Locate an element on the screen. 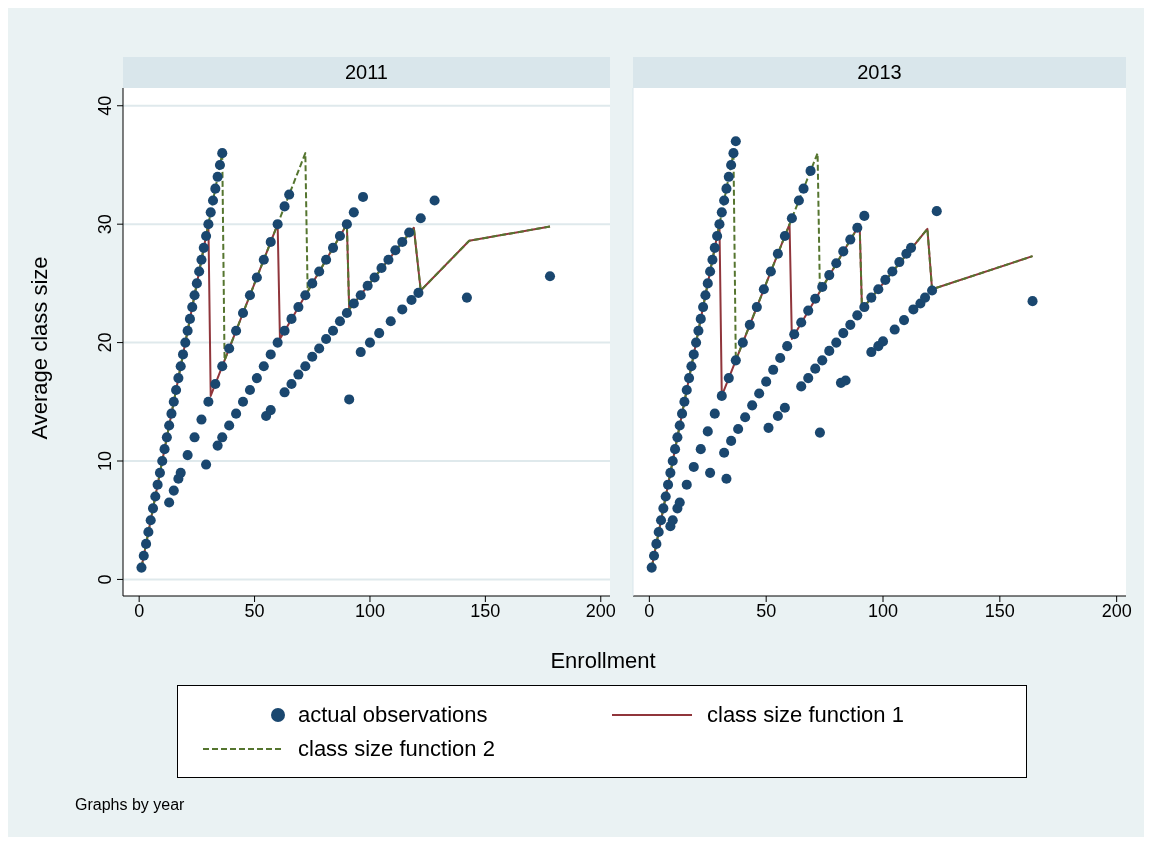  y-tick-label: 20 is located at coordinates (105, 342).